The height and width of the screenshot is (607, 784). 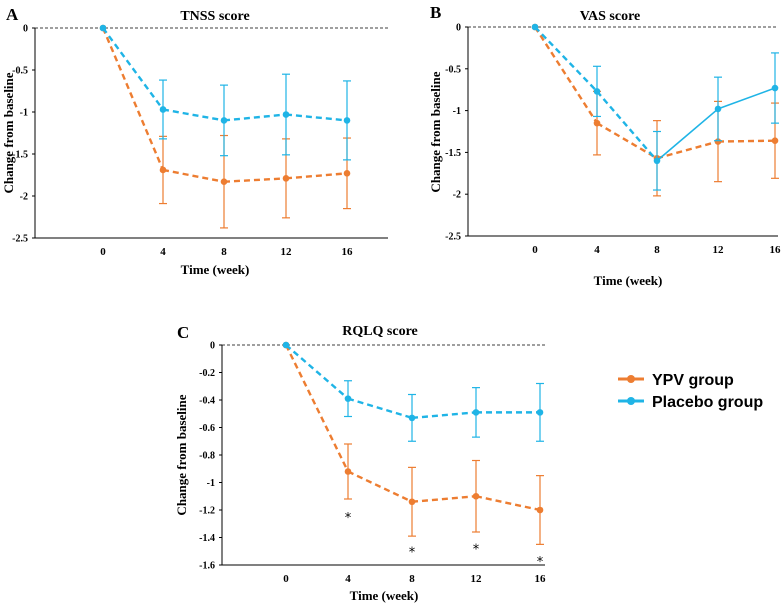 I want to click on chart-title: RQLQ score, so click(x=380, y=331).